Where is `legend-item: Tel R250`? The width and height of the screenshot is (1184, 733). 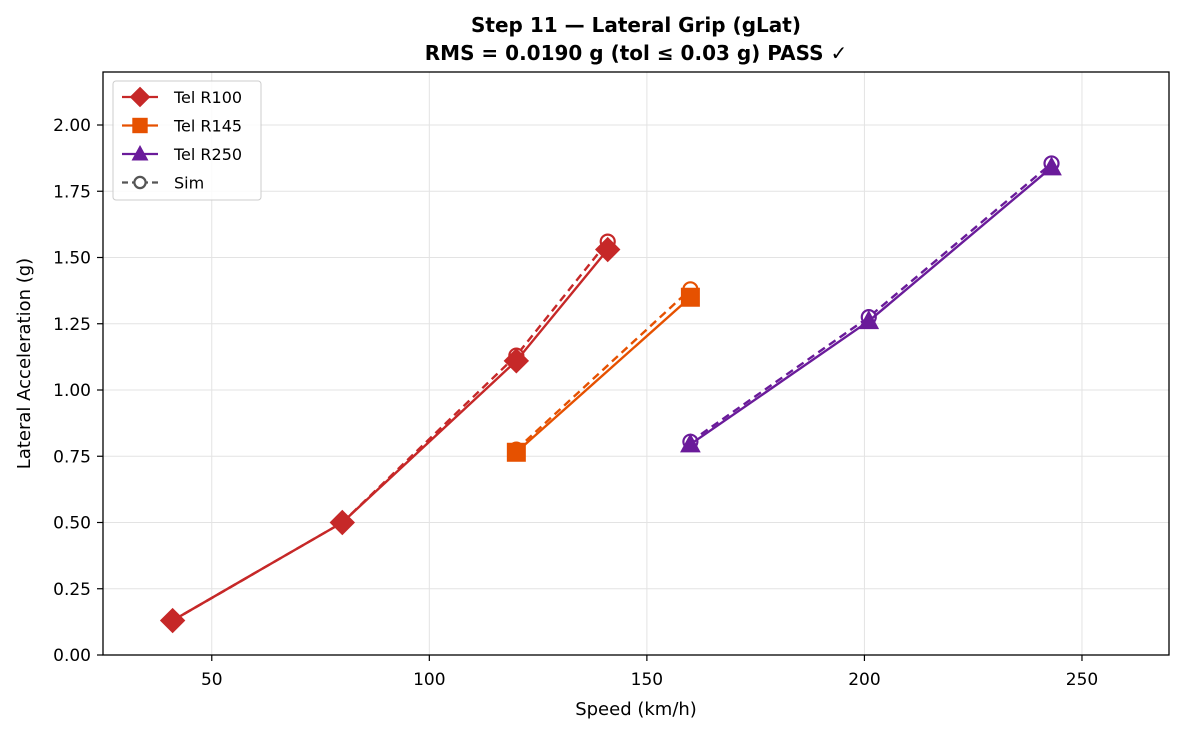 legend-item: Tel R250 is located at coordinates (182, 154).